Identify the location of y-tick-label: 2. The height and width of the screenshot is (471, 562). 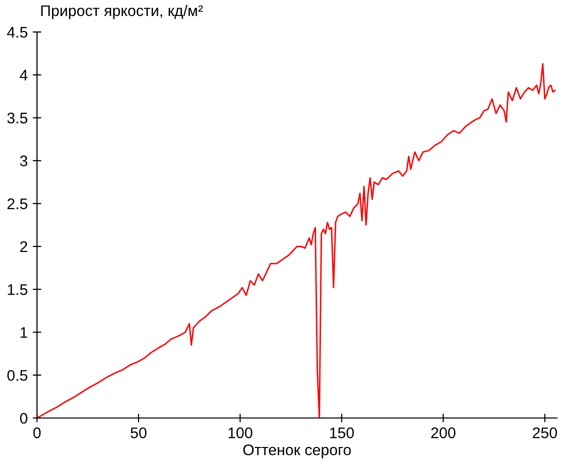
(24, 246).